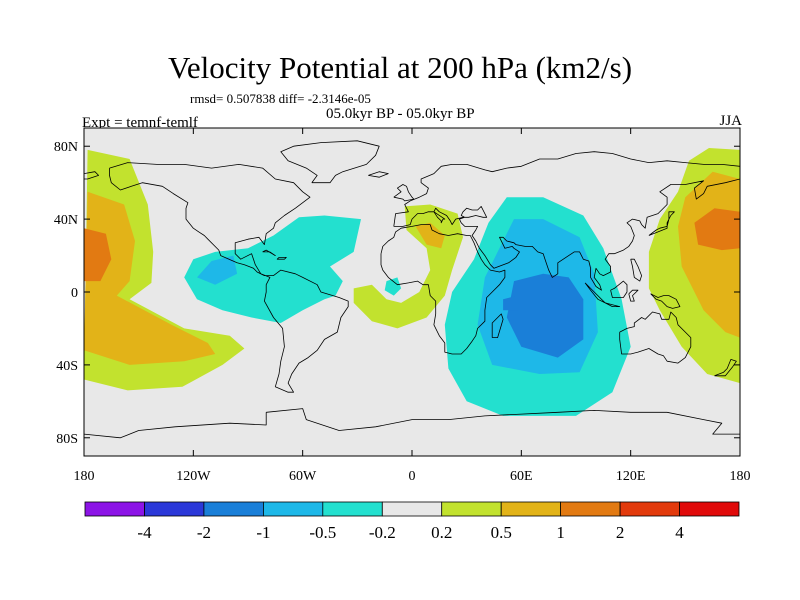 This screenshot has width=800, height=600. Describe the element at coordinates (730, 121) in the screenshot. I see `right-string: JJA` at that location.